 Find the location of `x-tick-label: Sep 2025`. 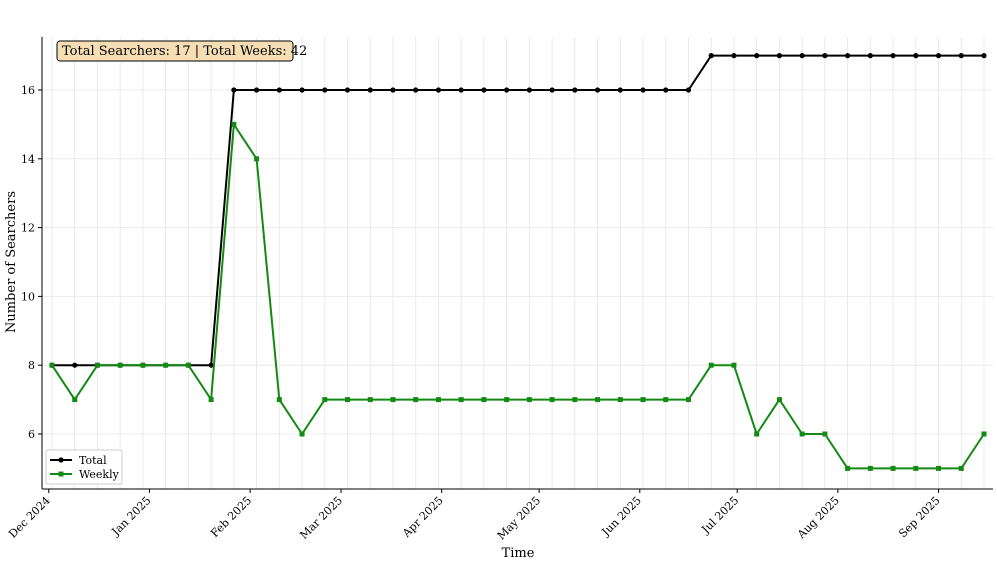

x-tick-label: Sep 2025 is located at coordinates (919, 517).